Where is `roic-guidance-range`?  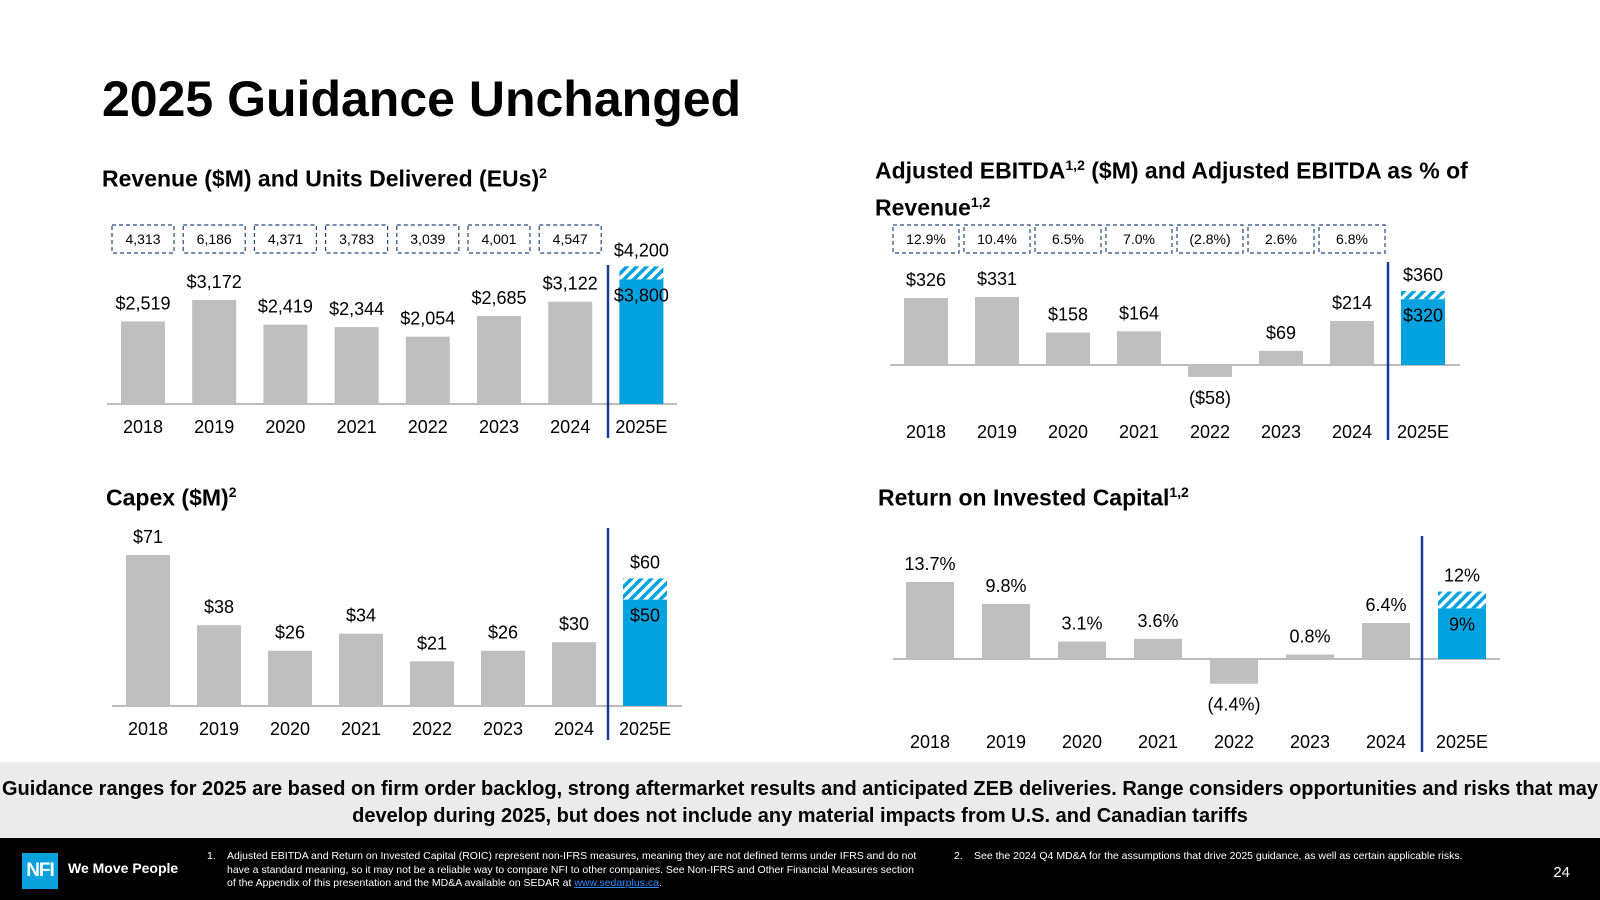 roic-guidance-range is located at coordinates (1462, 600).